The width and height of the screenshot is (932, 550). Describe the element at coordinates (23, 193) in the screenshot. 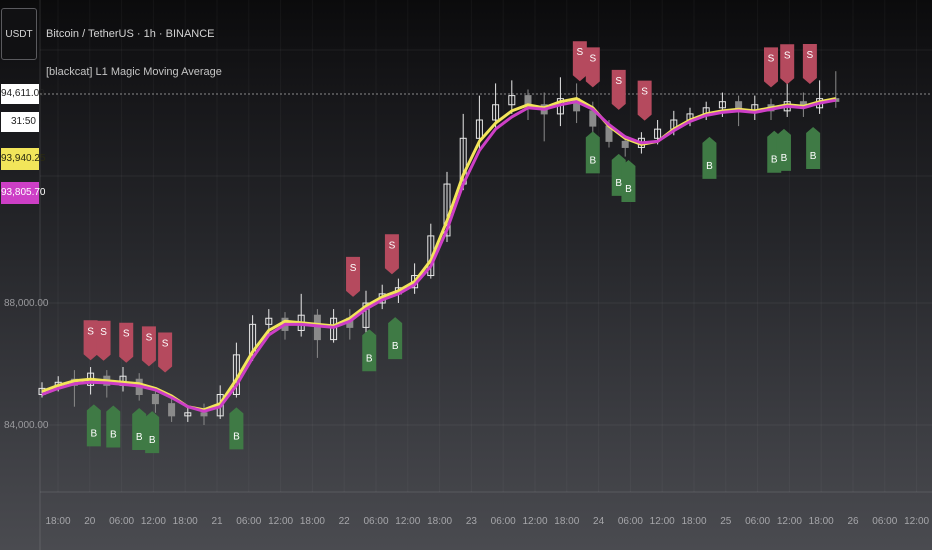

I see `ma-magenta-price-tag: 93,805.70` at that location.